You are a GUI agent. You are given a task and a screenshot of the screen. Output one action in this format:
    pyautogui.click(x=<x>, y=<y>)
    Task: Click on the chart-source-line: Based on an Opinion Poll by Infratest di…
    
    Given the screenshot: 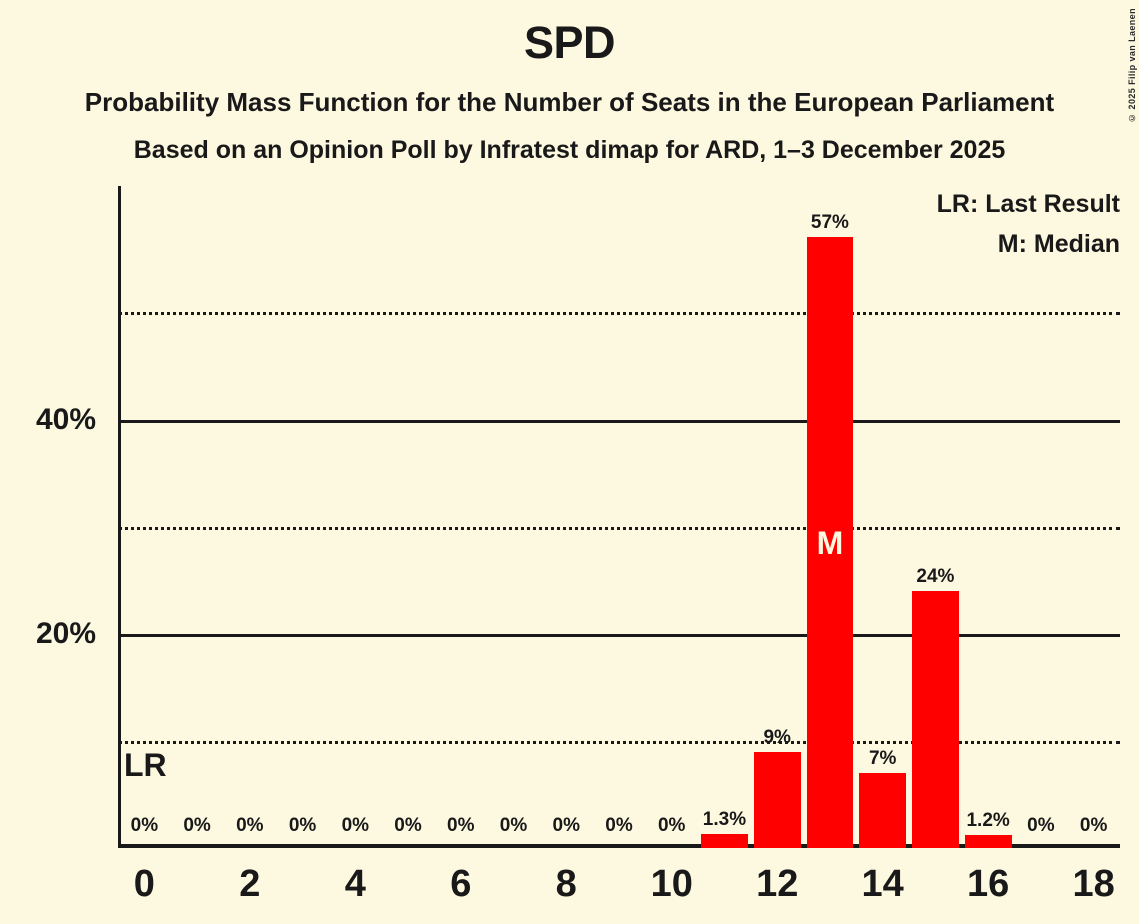 What is the action you would take?
    pyautogui.click(x=569, y=150)
    